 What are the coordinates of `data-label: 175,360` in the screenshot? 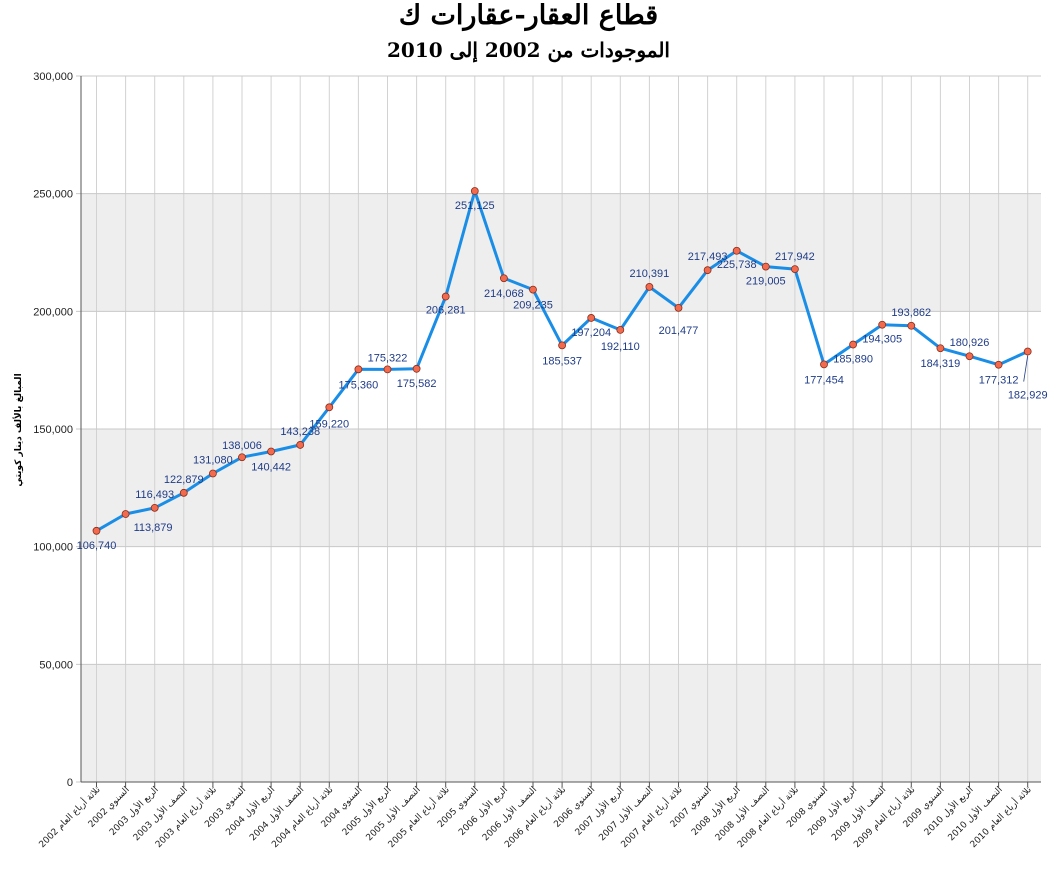 It's located at (359, 385).